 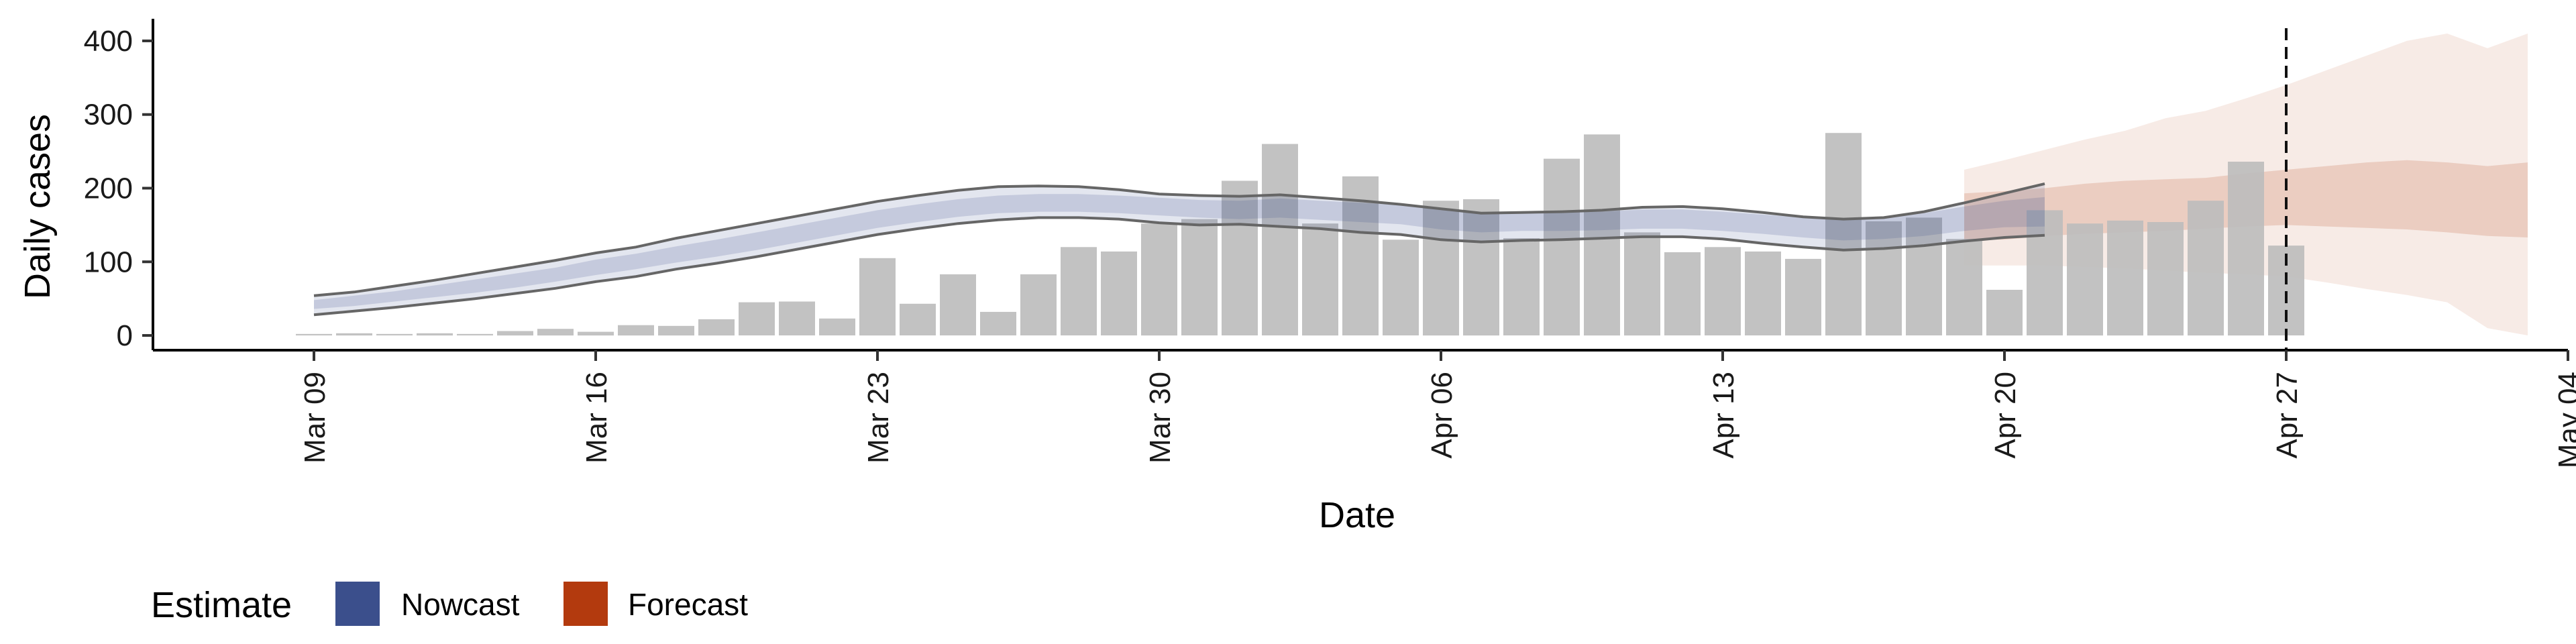 What do you see at coordinates (125, 335) in the screenshot?
I see `y-tick-label-0: 0` at bounding box center [125, 335].